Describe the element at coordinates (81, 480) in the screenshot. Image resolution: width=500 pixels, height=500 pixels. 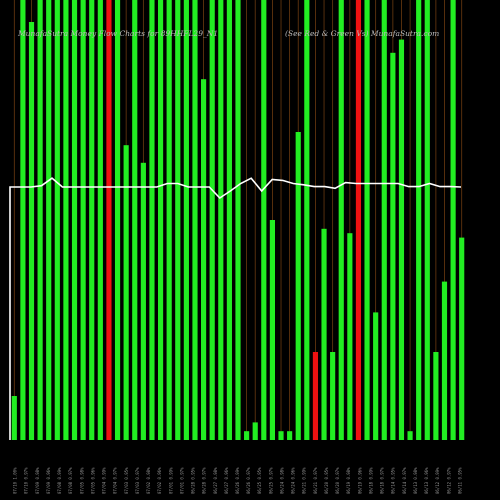
I see `x-tick-label: 07/05 0.98%` at that location.